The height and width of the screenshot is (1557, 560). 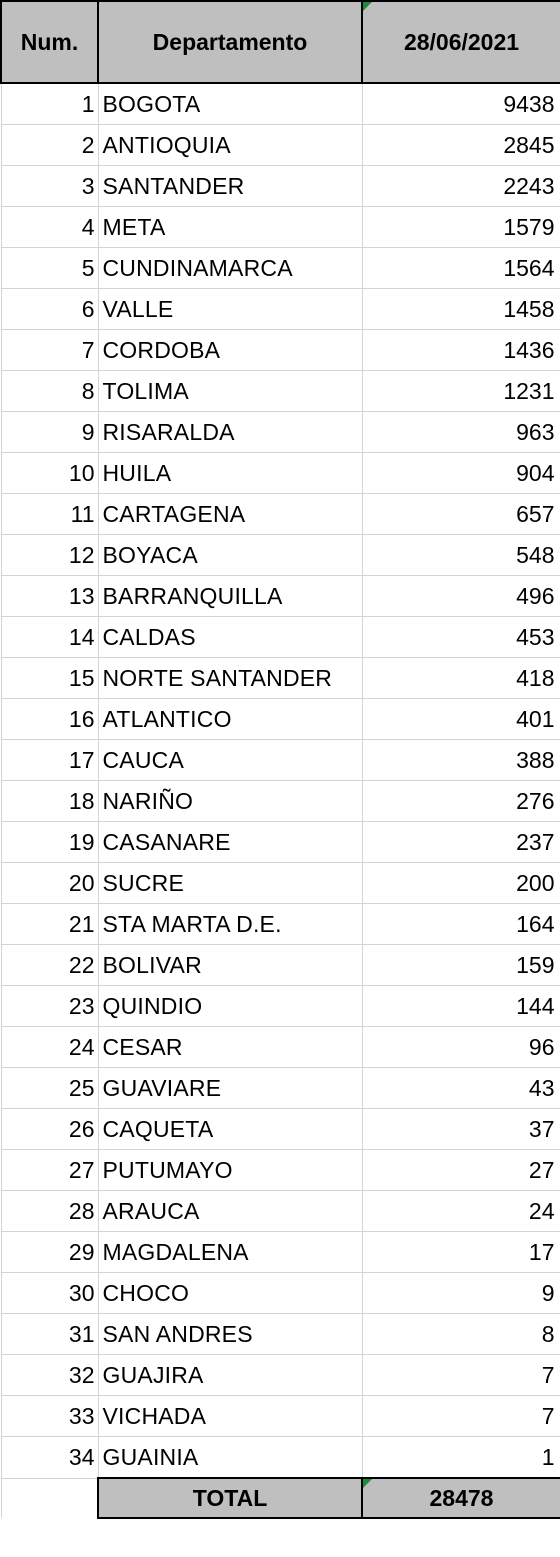 What do you see at coordinates (49, 760) in the screenshot?
I see `row-num-cell: 17` at bounding box center [49, 760].